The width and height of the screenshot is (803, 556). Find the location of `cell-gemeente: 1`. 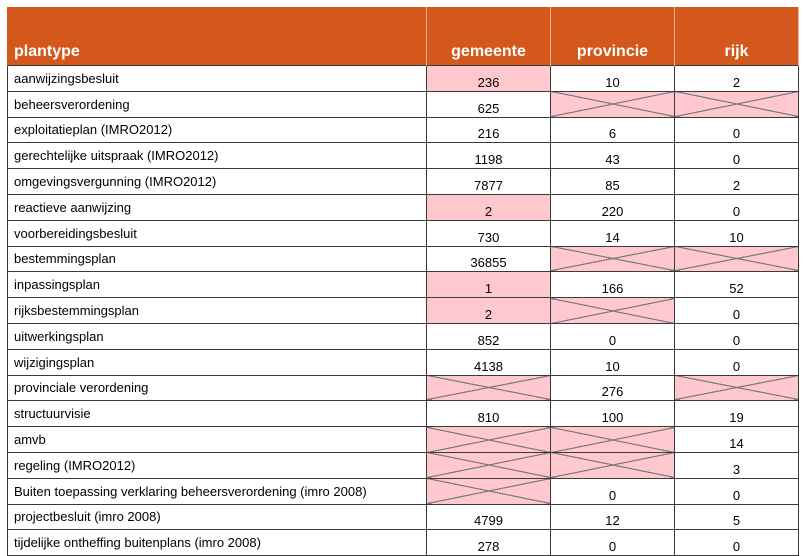

cell-gemeente: 1 is located at coordinates (488, 285).